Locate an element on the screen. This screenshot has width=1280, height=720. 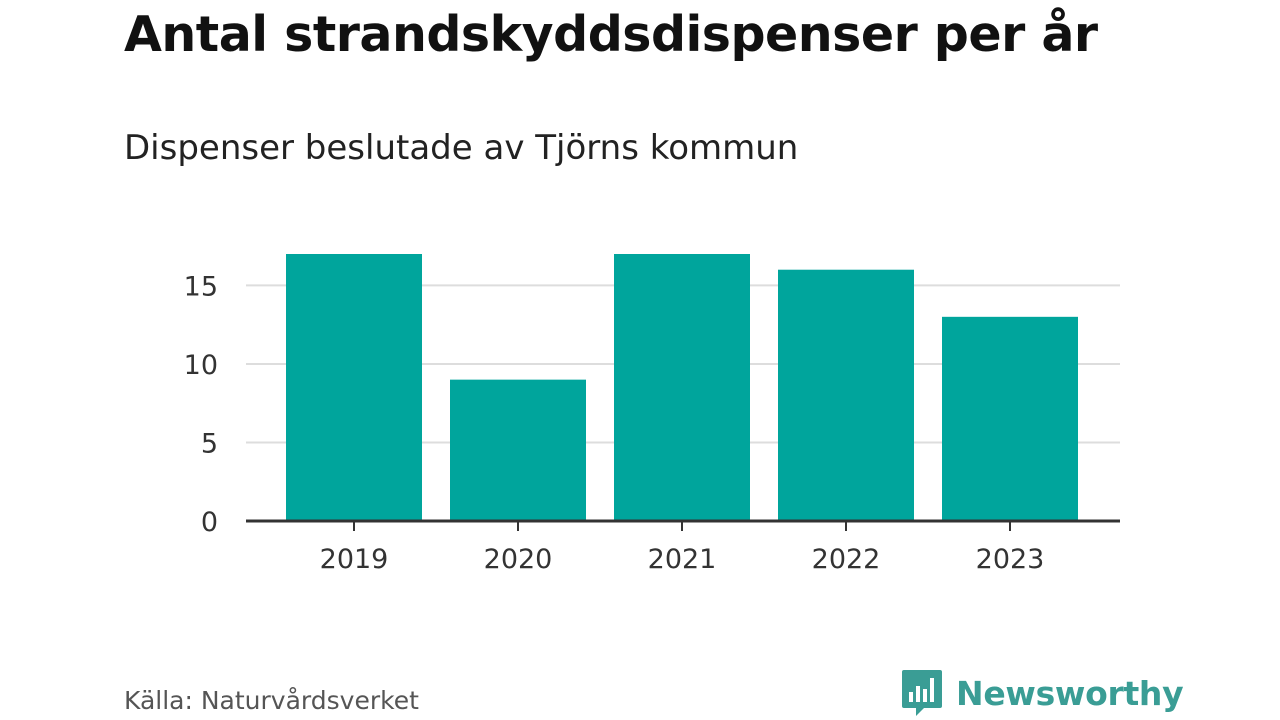
x-tick-label: 2019 is located at coordinates (354, 559).